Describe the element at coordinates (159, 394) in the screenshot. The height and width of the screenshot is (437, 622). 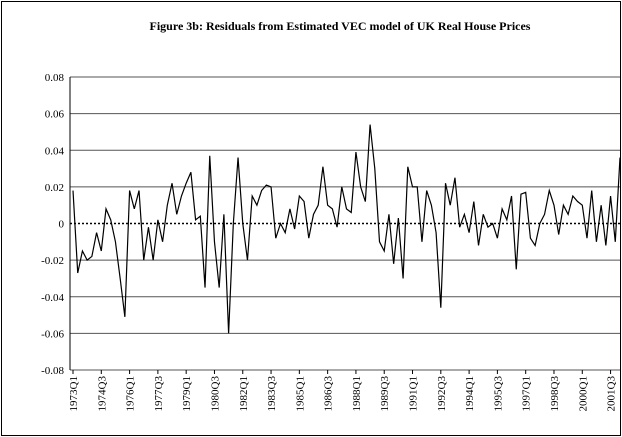
I see `x-tick-label: 1977Q3` at that location.